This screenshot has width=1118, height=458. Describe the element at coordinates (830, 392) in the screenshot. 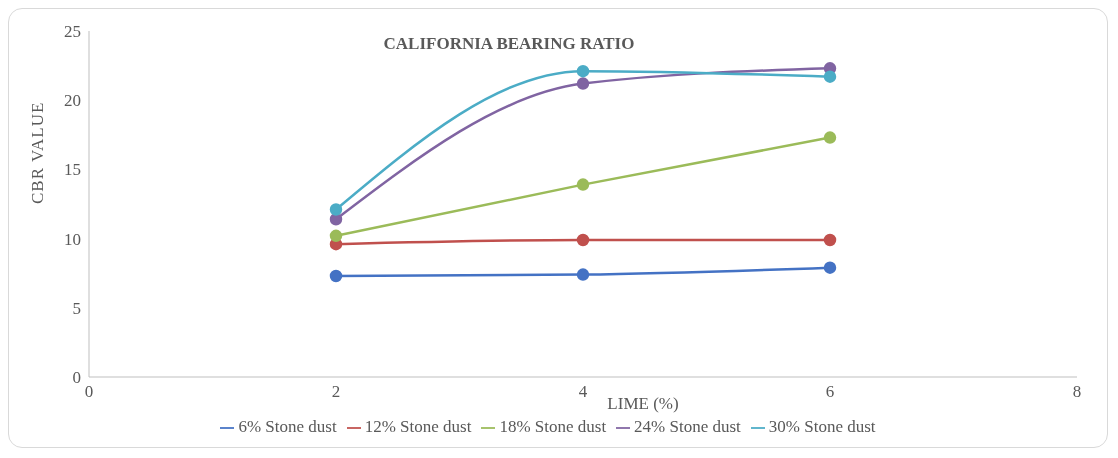

I see `x-tick-label: 6` at that location.